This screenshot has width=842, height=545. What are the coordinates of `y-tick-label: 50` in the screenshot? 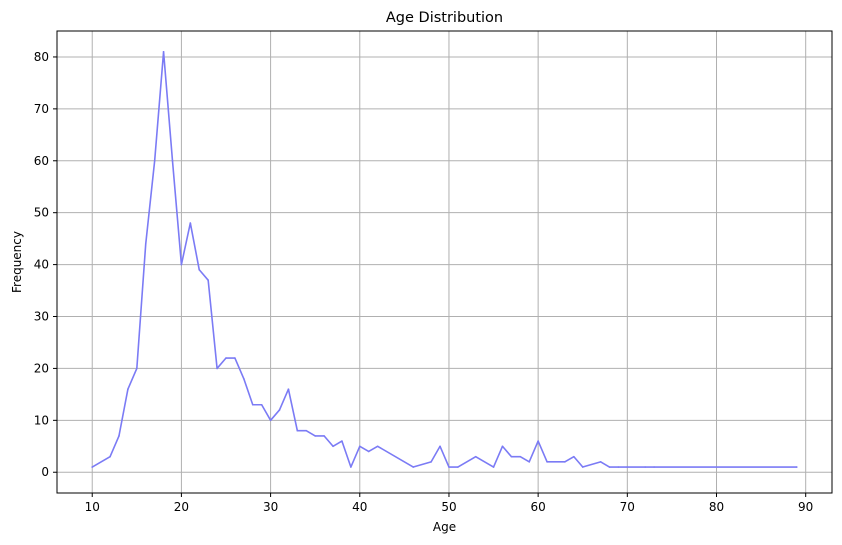 It's located at (41, 213).